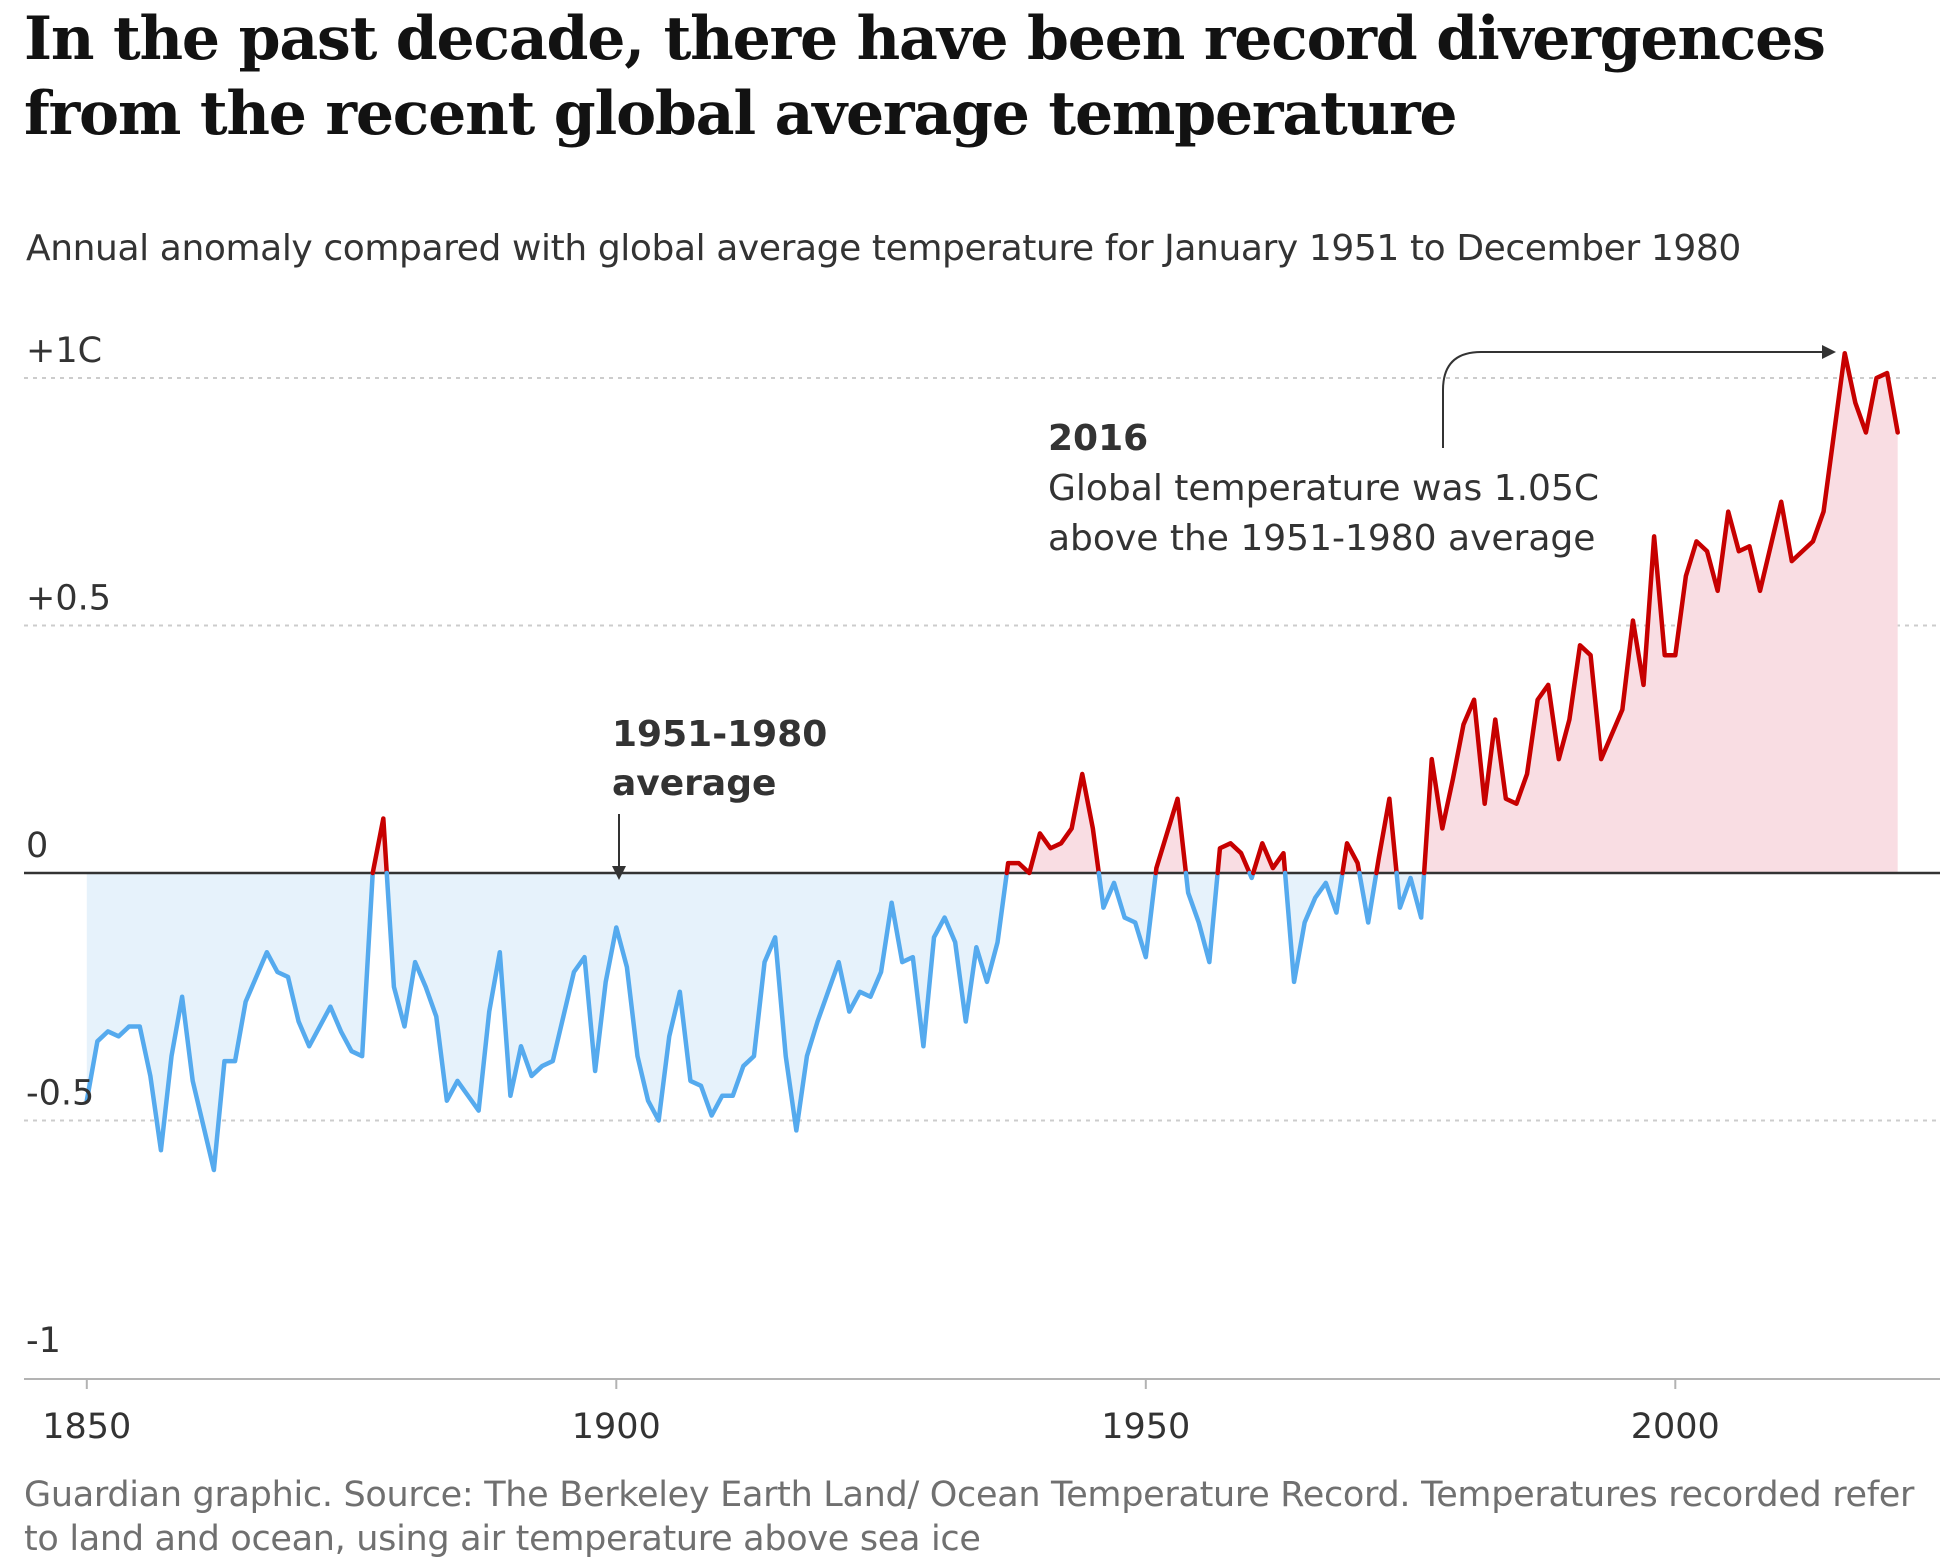  What do you see at coordinates (86, 1427) in the screenshot?
I see `x-tick-label: 1850` at bounding box center [86, 1427].